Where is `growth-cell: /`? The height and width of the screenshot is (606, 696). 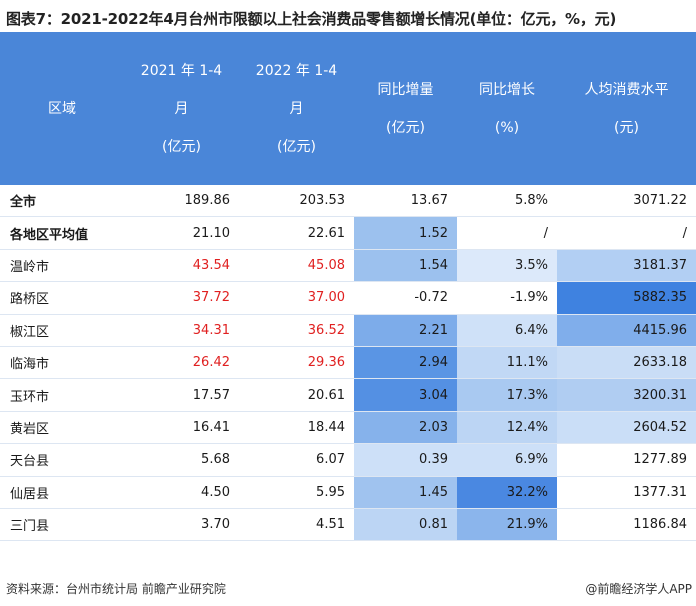
growth-cell: / is located at coordinates (507, 233).